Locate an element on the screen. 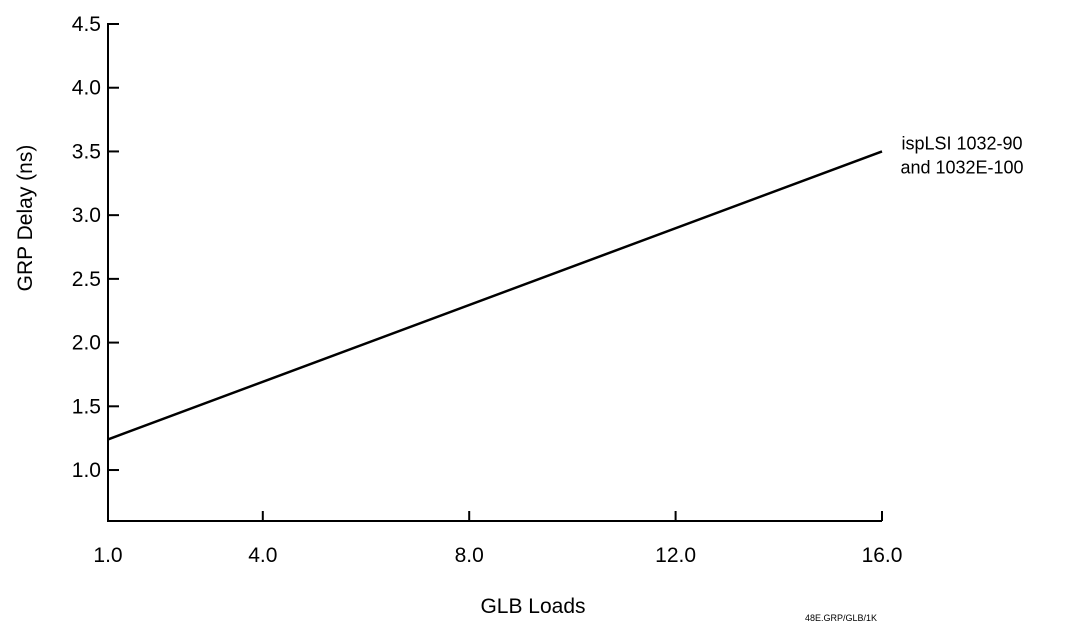  x-axis-ticks: 1.0 4.0 8.0 12.0 16.0 is located at coordinates (497, 539).